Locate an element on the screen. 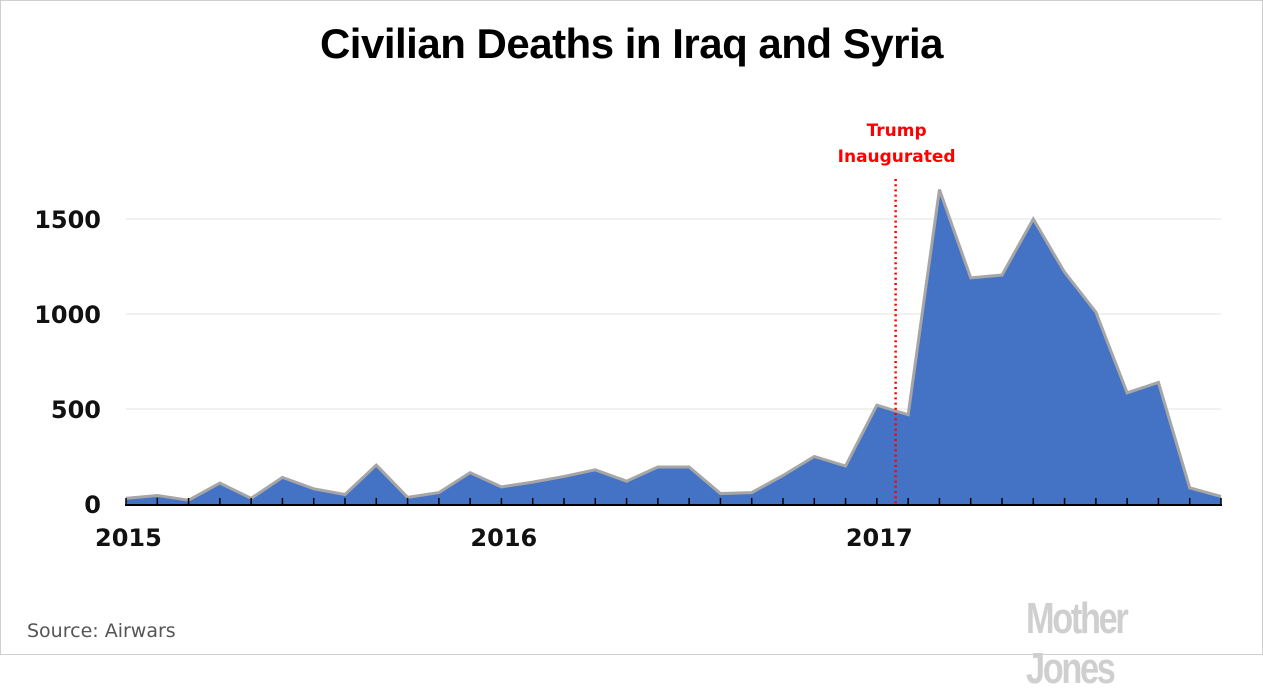 The image size is (1263, 694). y-tick-label: 1000 is located at coordinates (67, 315).